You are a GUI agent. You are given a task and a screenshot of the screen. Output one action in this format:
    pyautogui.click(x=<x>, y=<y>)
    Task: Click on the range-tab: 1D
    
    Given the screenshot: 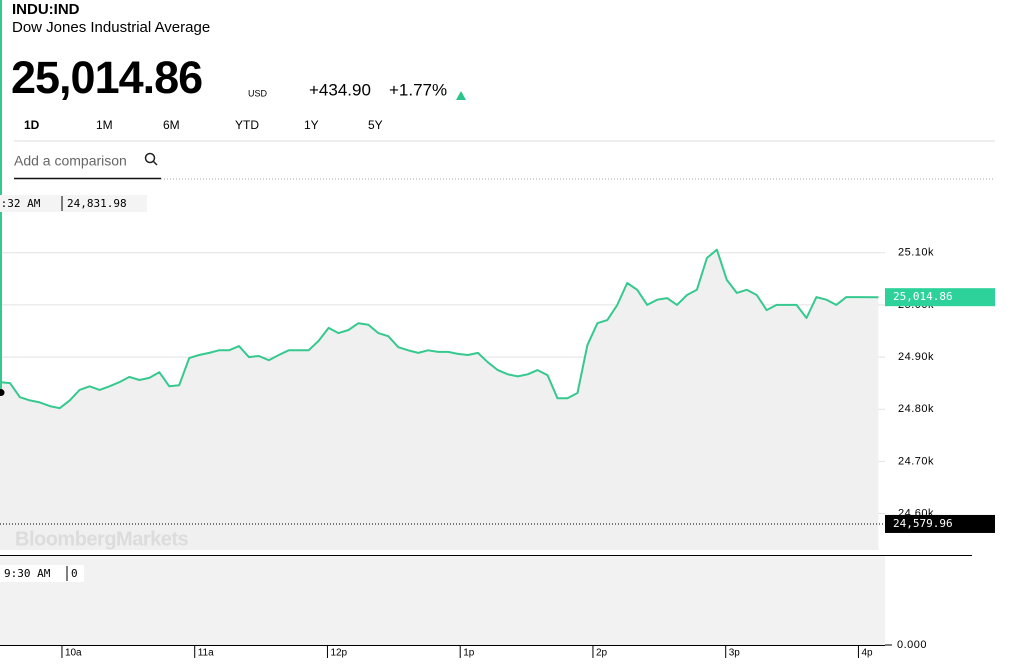 What is the action you would take?
    pyautogui.click(x=32, y=125)
    